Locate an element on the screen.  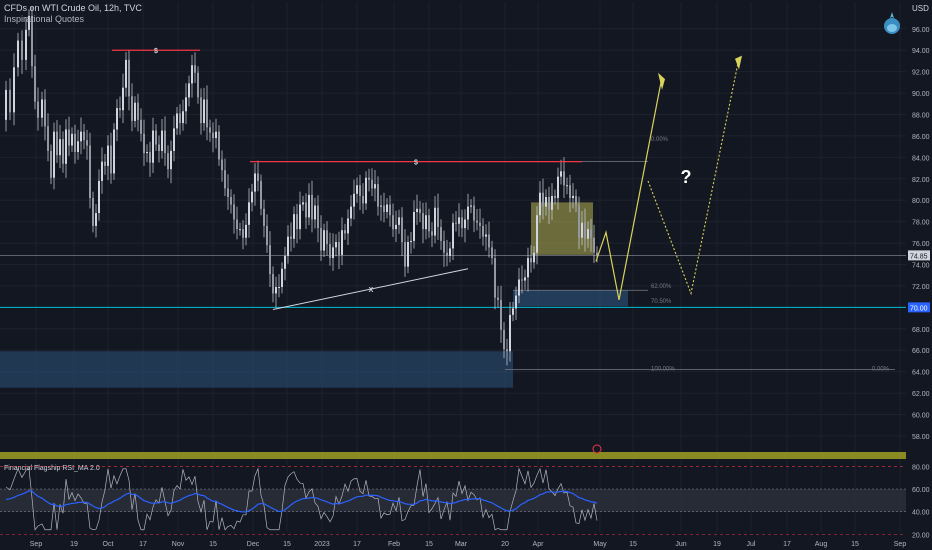
resistance-label-2: $ is located at coordinates (416, 163).